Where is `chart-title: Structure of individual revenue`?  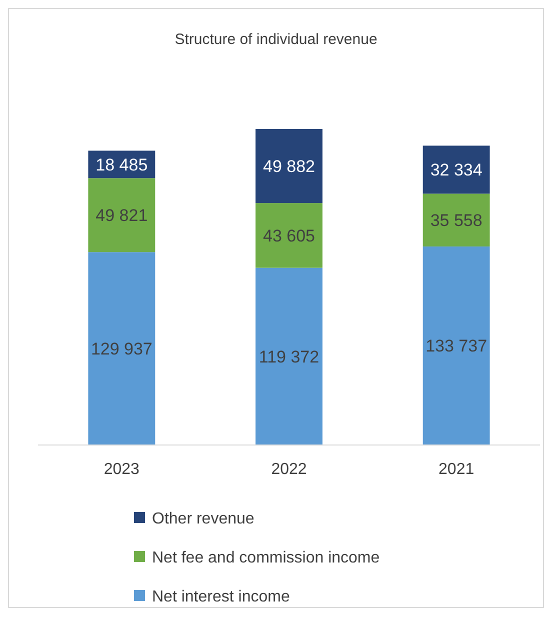
chart-title: Structure of individual revenue is located at coordinates (276, 39).